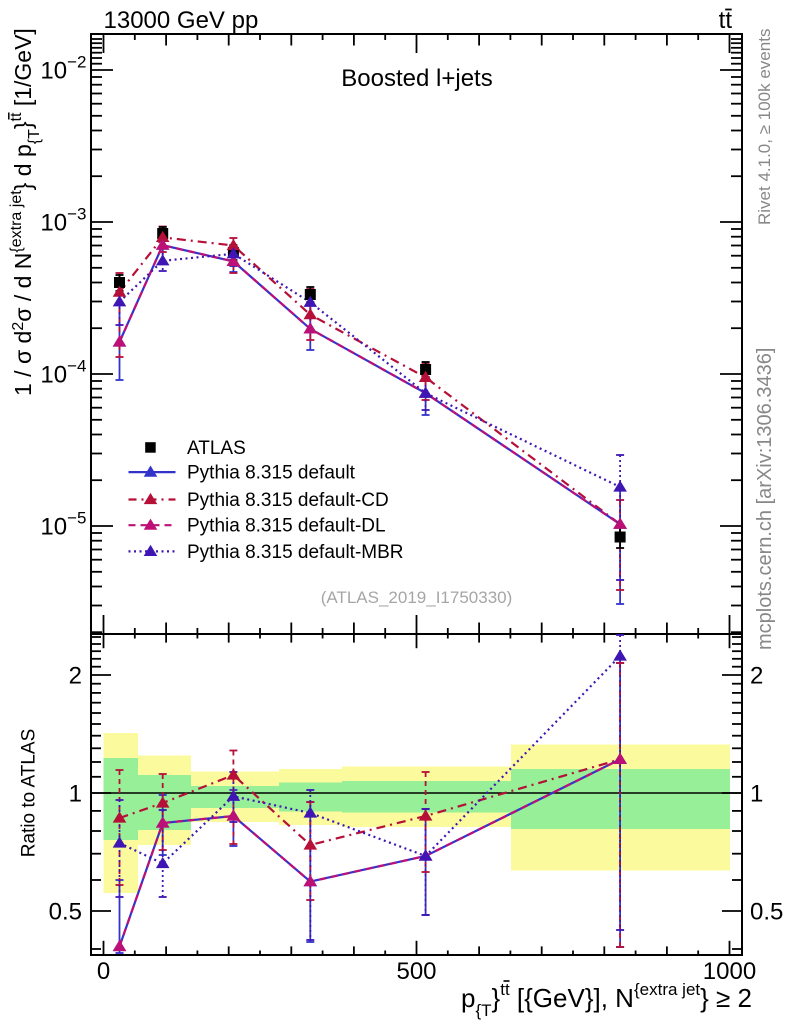 The width and height of the screenshot is (786, 1029). What do you see at coordinates (416, 78) in the screenshot?
I see `svg-text: Boosted l+jets` at bounding box center [416, 78].